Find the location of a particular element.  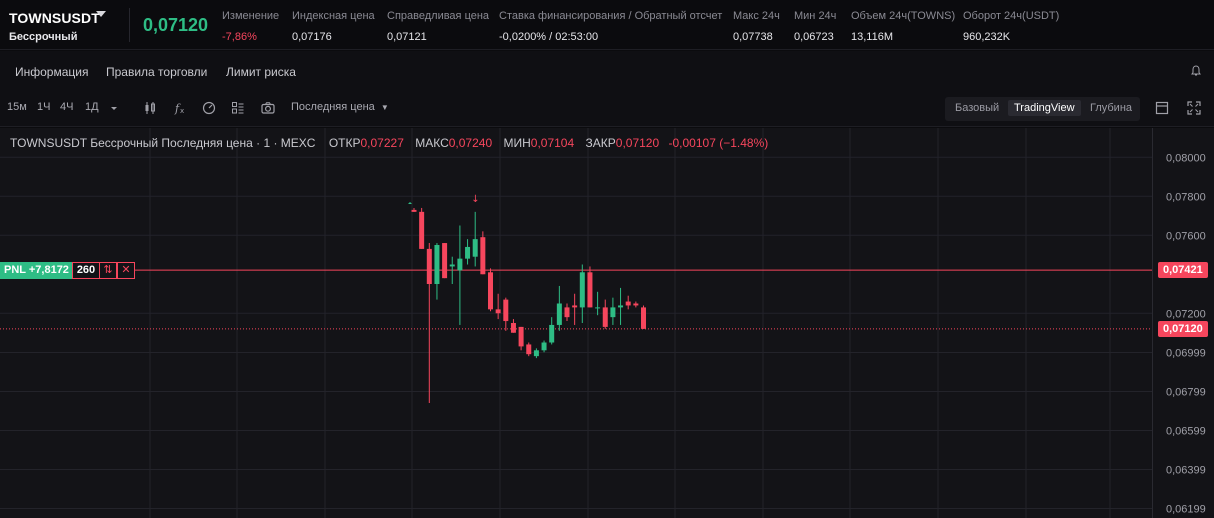

legend-high-label: МАКС is located at coordinates (432, 143).